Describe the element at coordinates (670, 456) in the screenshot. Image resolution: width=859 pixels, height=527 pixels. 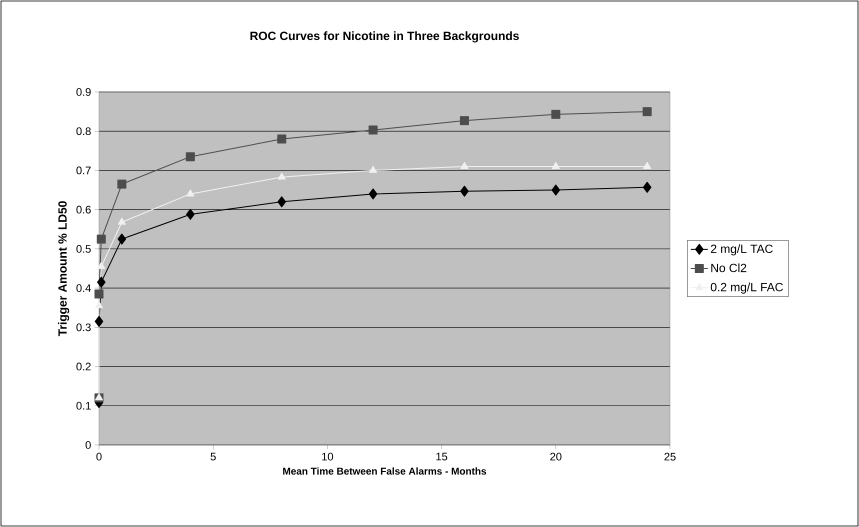
I see `x-tick-label: 25` at that location.